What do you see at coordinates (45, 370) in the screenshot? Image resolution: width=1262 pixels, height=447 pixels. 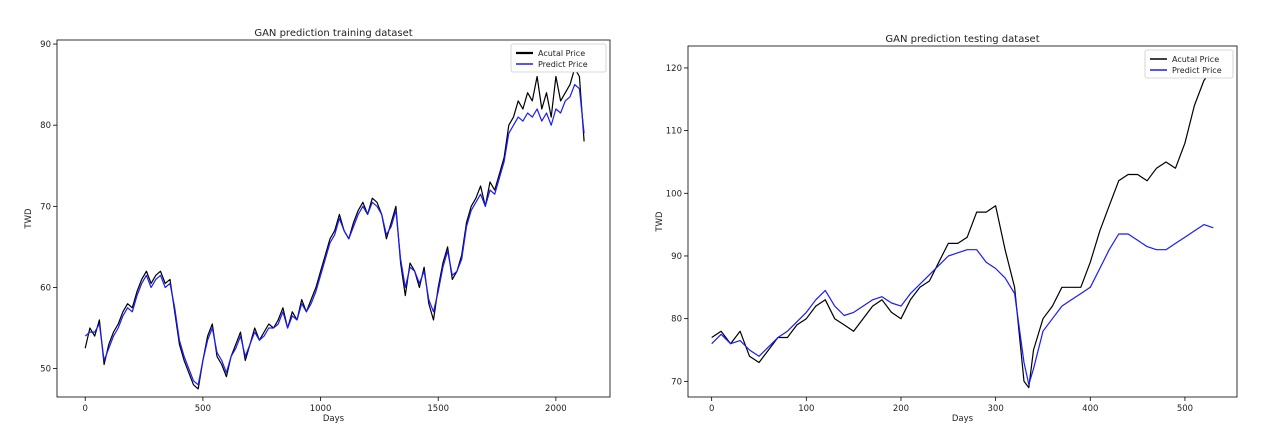 I see `y-tick-label: 50` at bounding box center [45, 370].